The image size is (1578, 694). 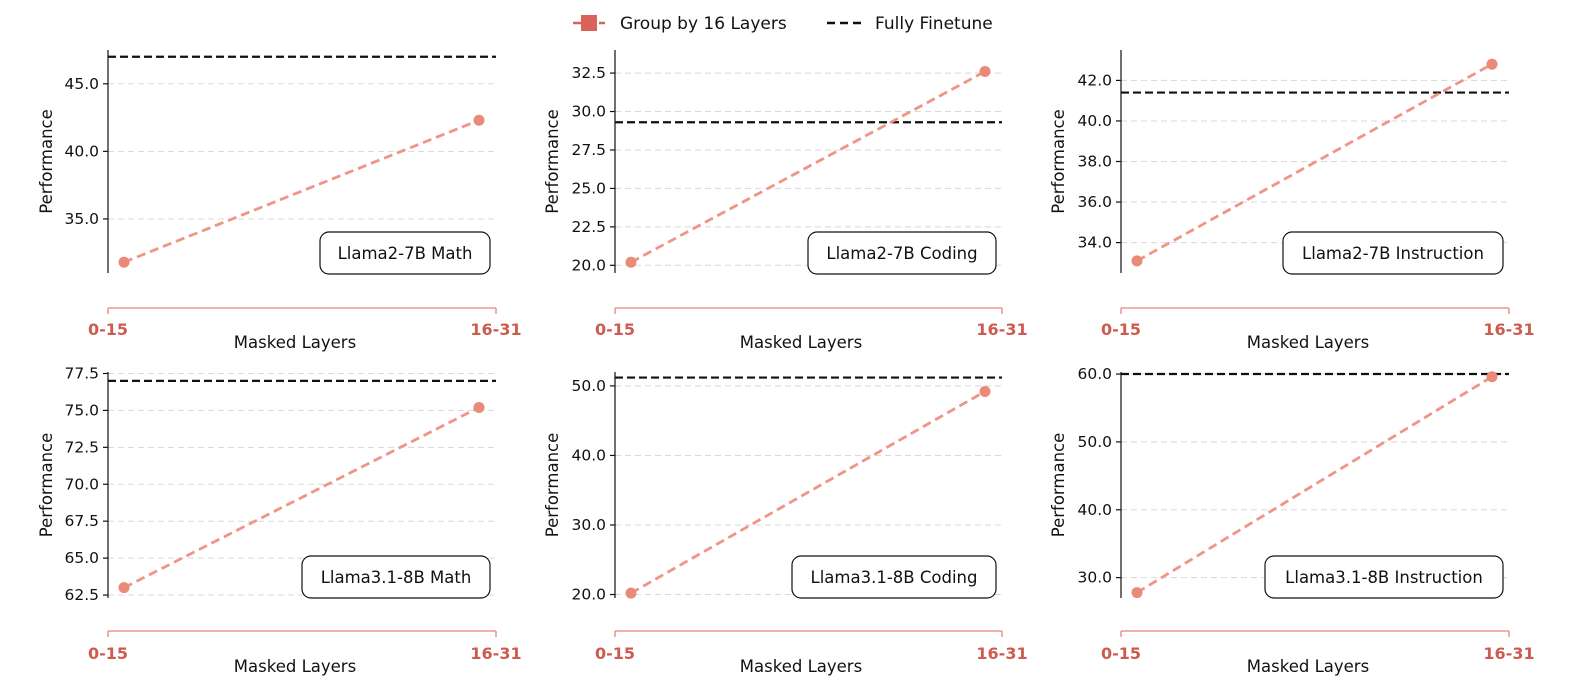 What do you see at coordinates (1094, 80) in the screenshot?
I see `y-tick-label: 42.0` at bounding box center [1094, 80].